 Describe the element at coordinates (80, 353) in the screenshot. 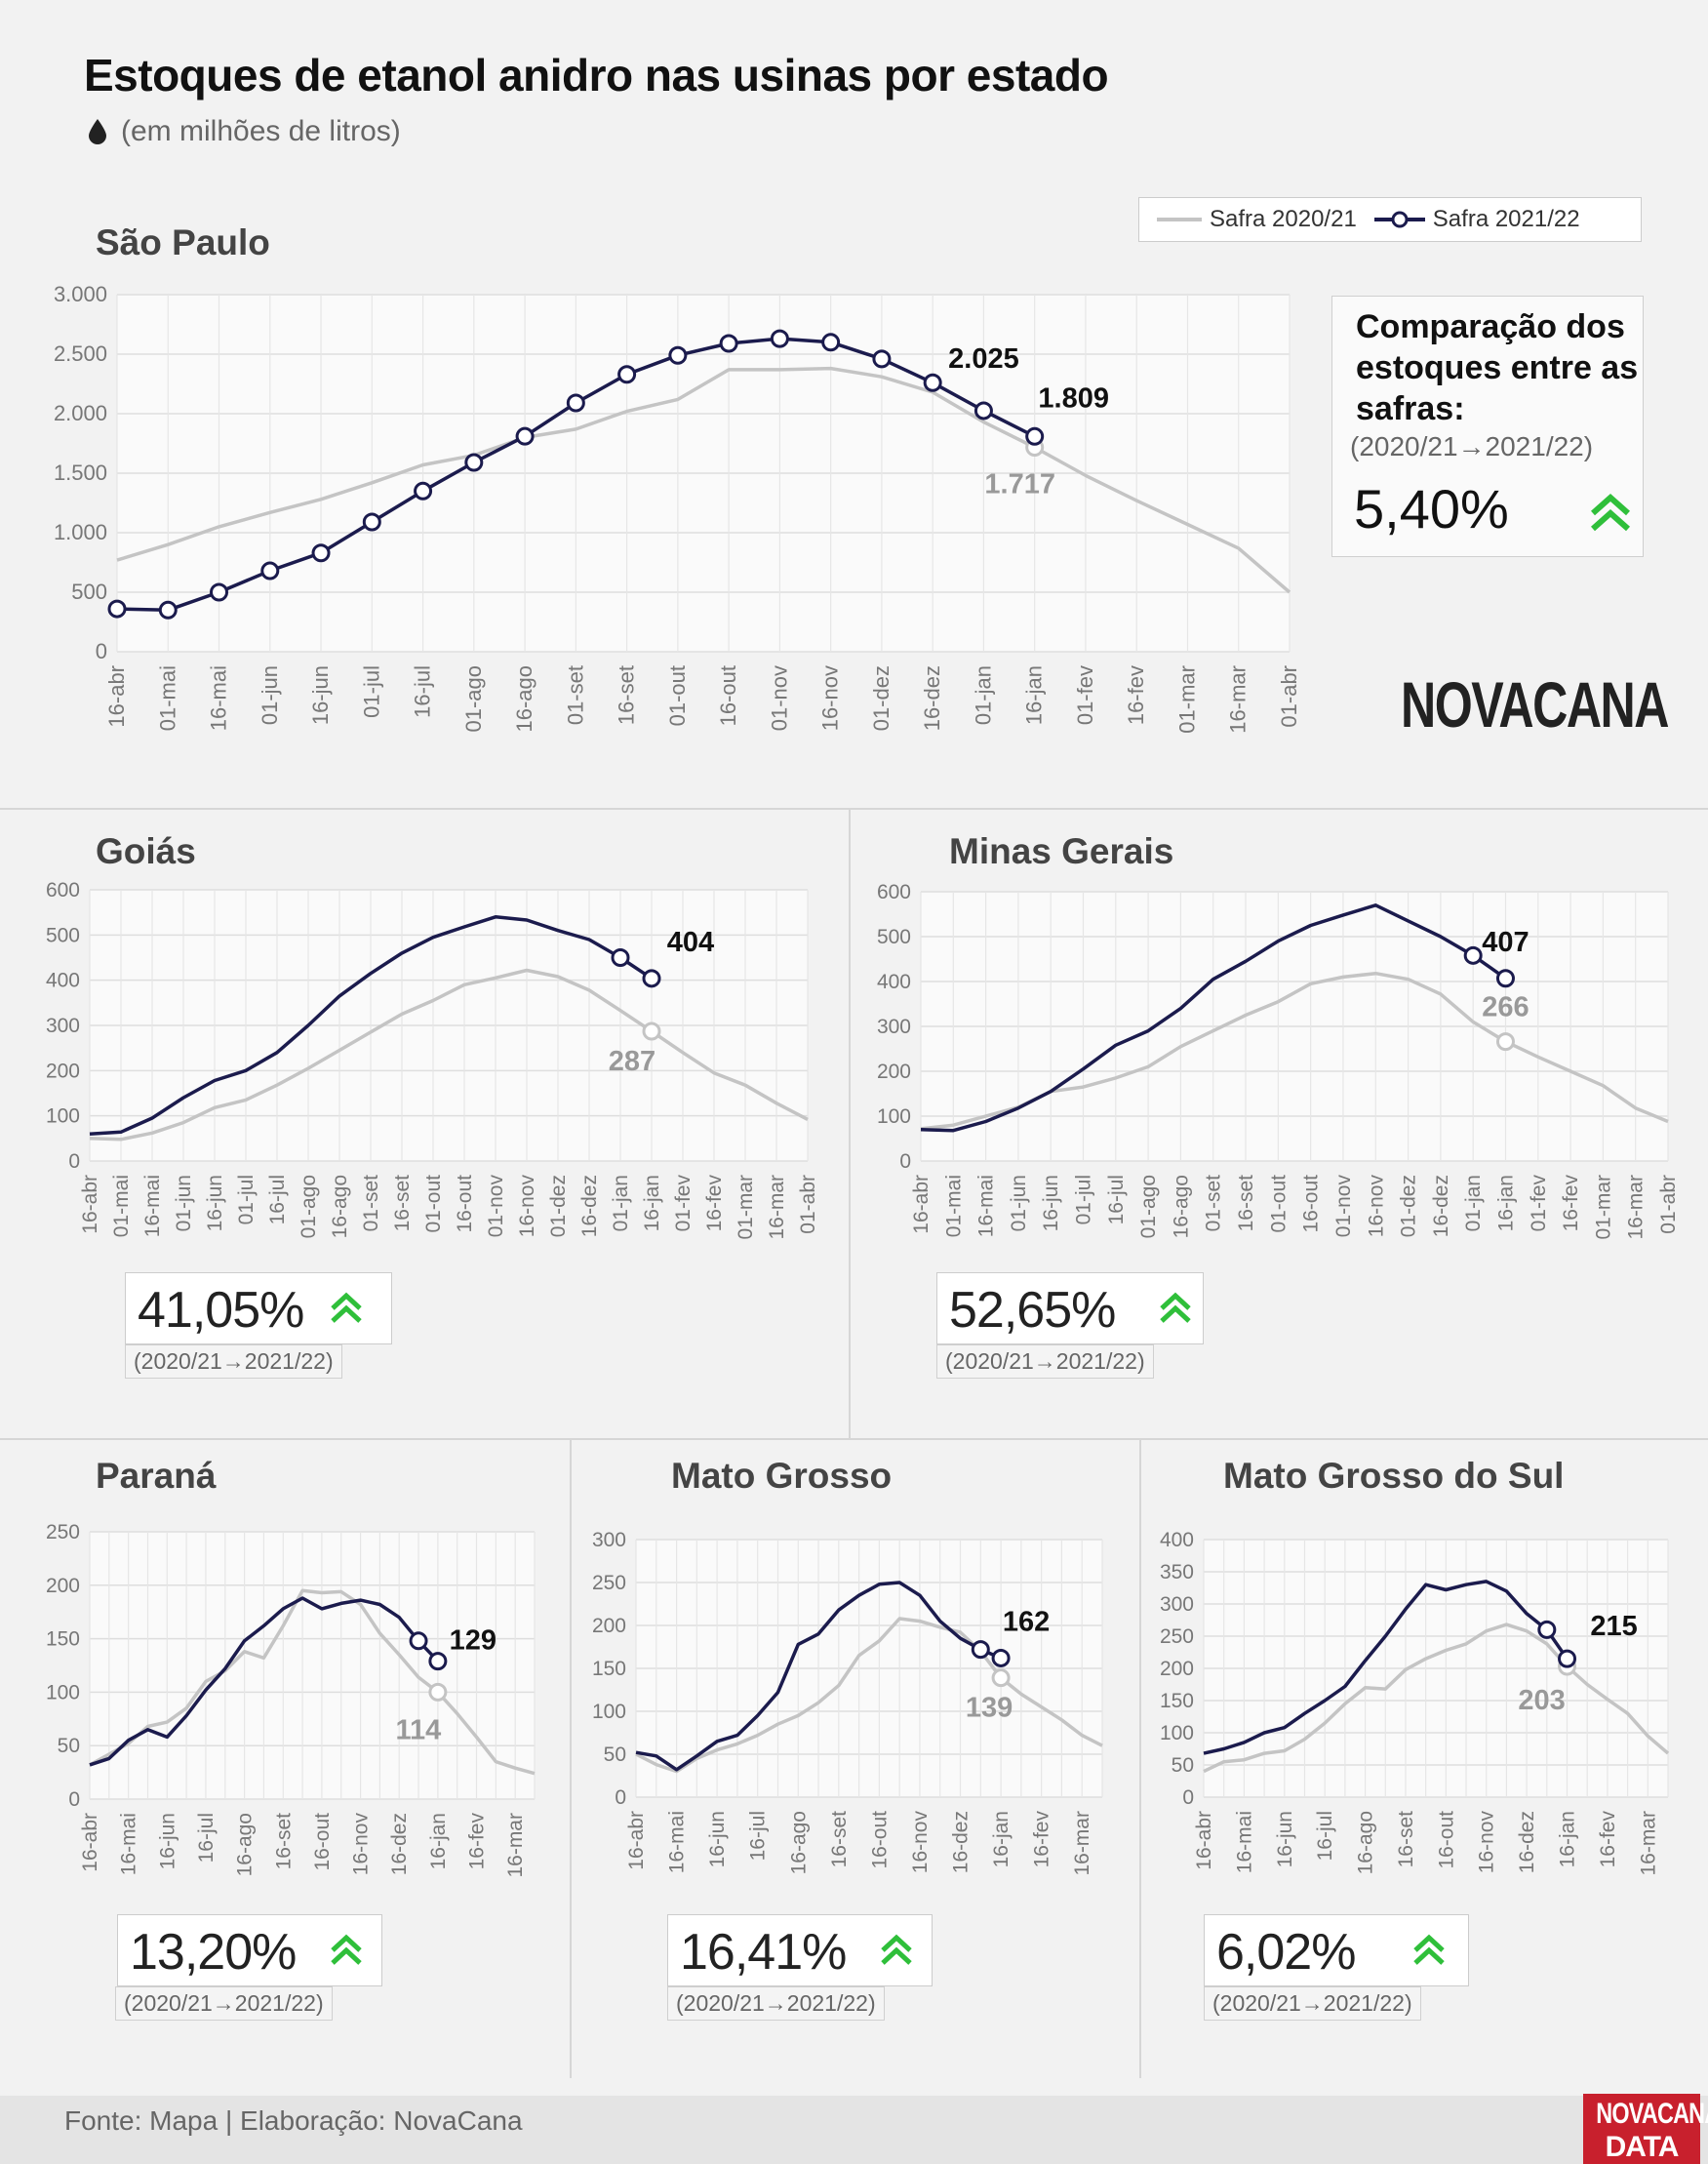

I see `y-tick-label: 2.500` at that location.